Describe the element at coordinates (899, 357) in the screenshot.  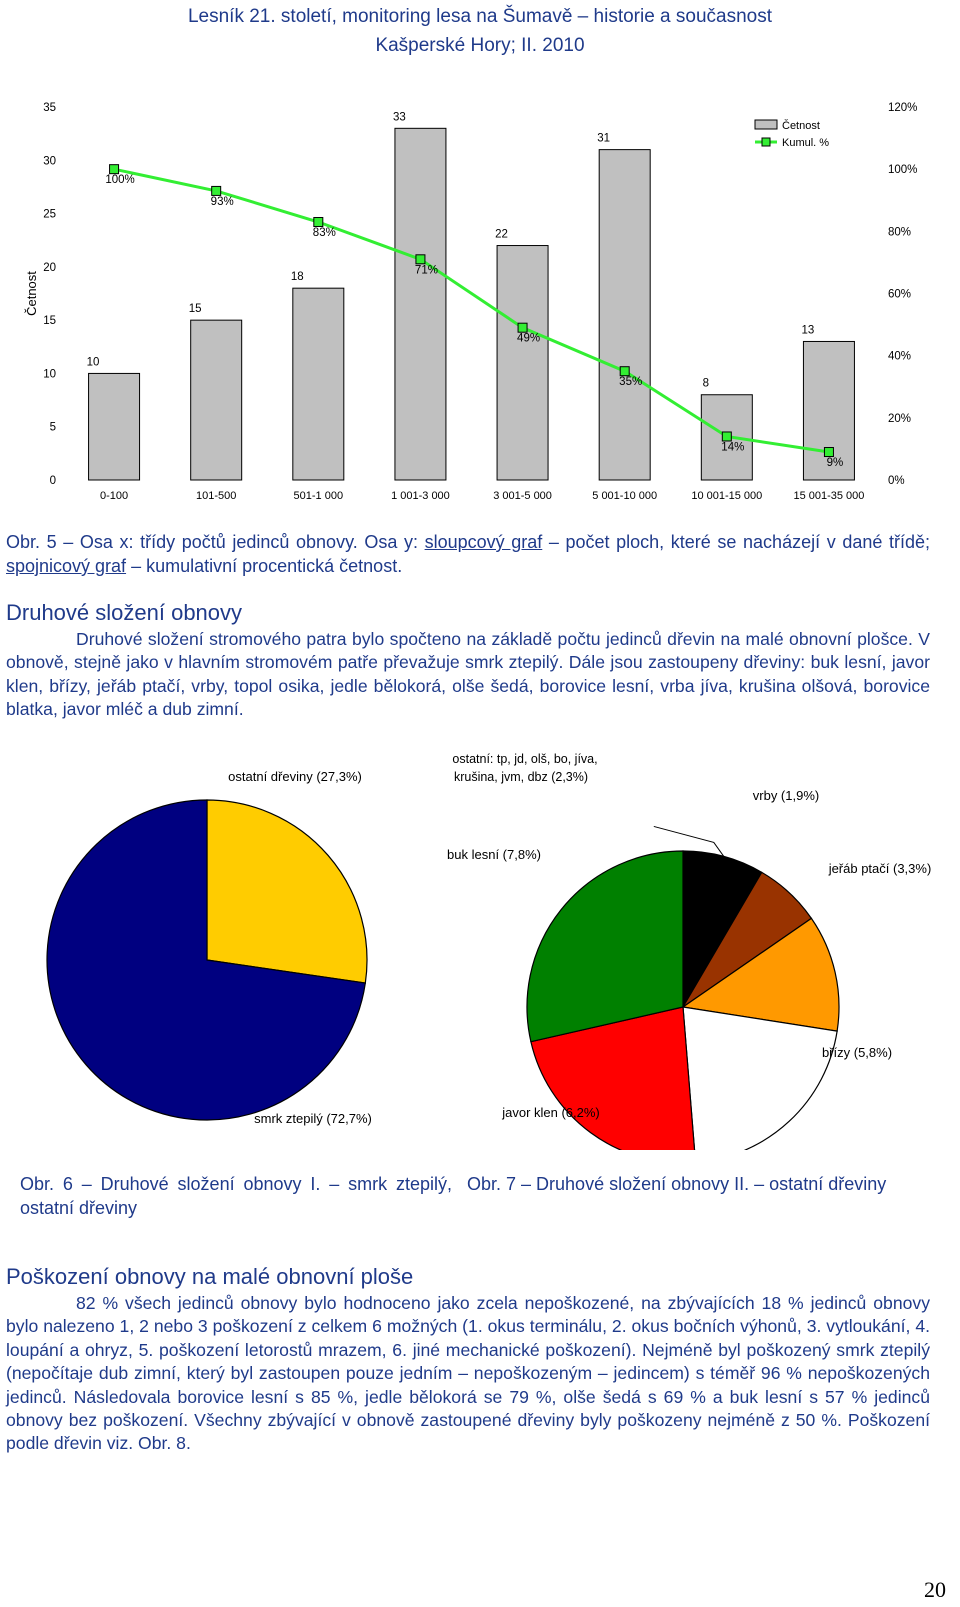
I see `y2-tick-label: 40%` at that location.